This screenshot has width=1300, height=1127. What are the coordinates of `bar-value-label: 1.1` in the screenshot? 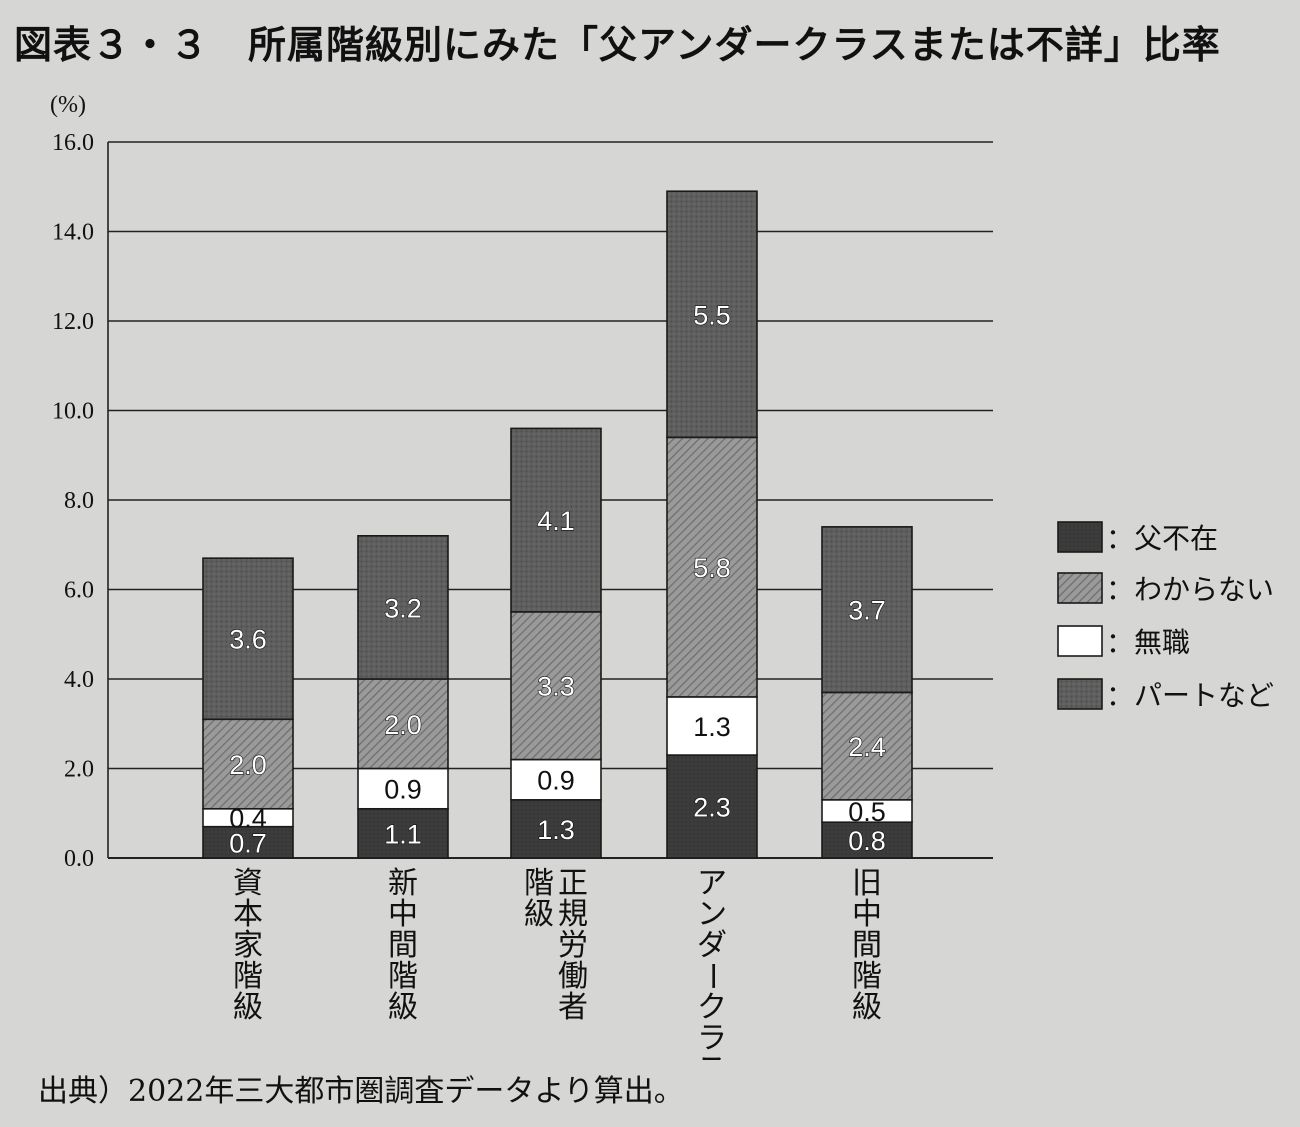 It's located at (403, 834).